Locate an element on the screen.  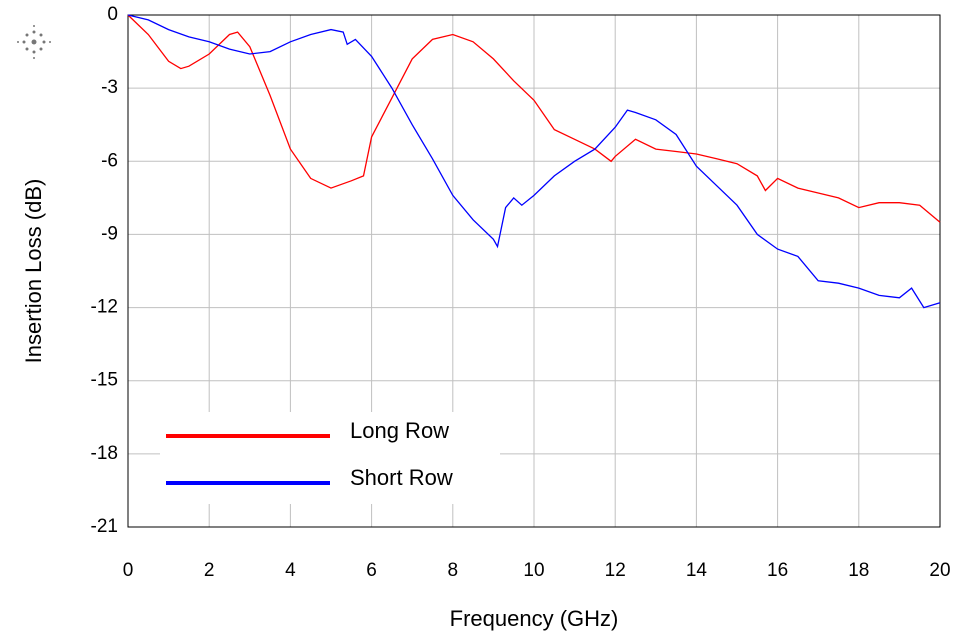
legend-box is located at coordinates (330, 458).